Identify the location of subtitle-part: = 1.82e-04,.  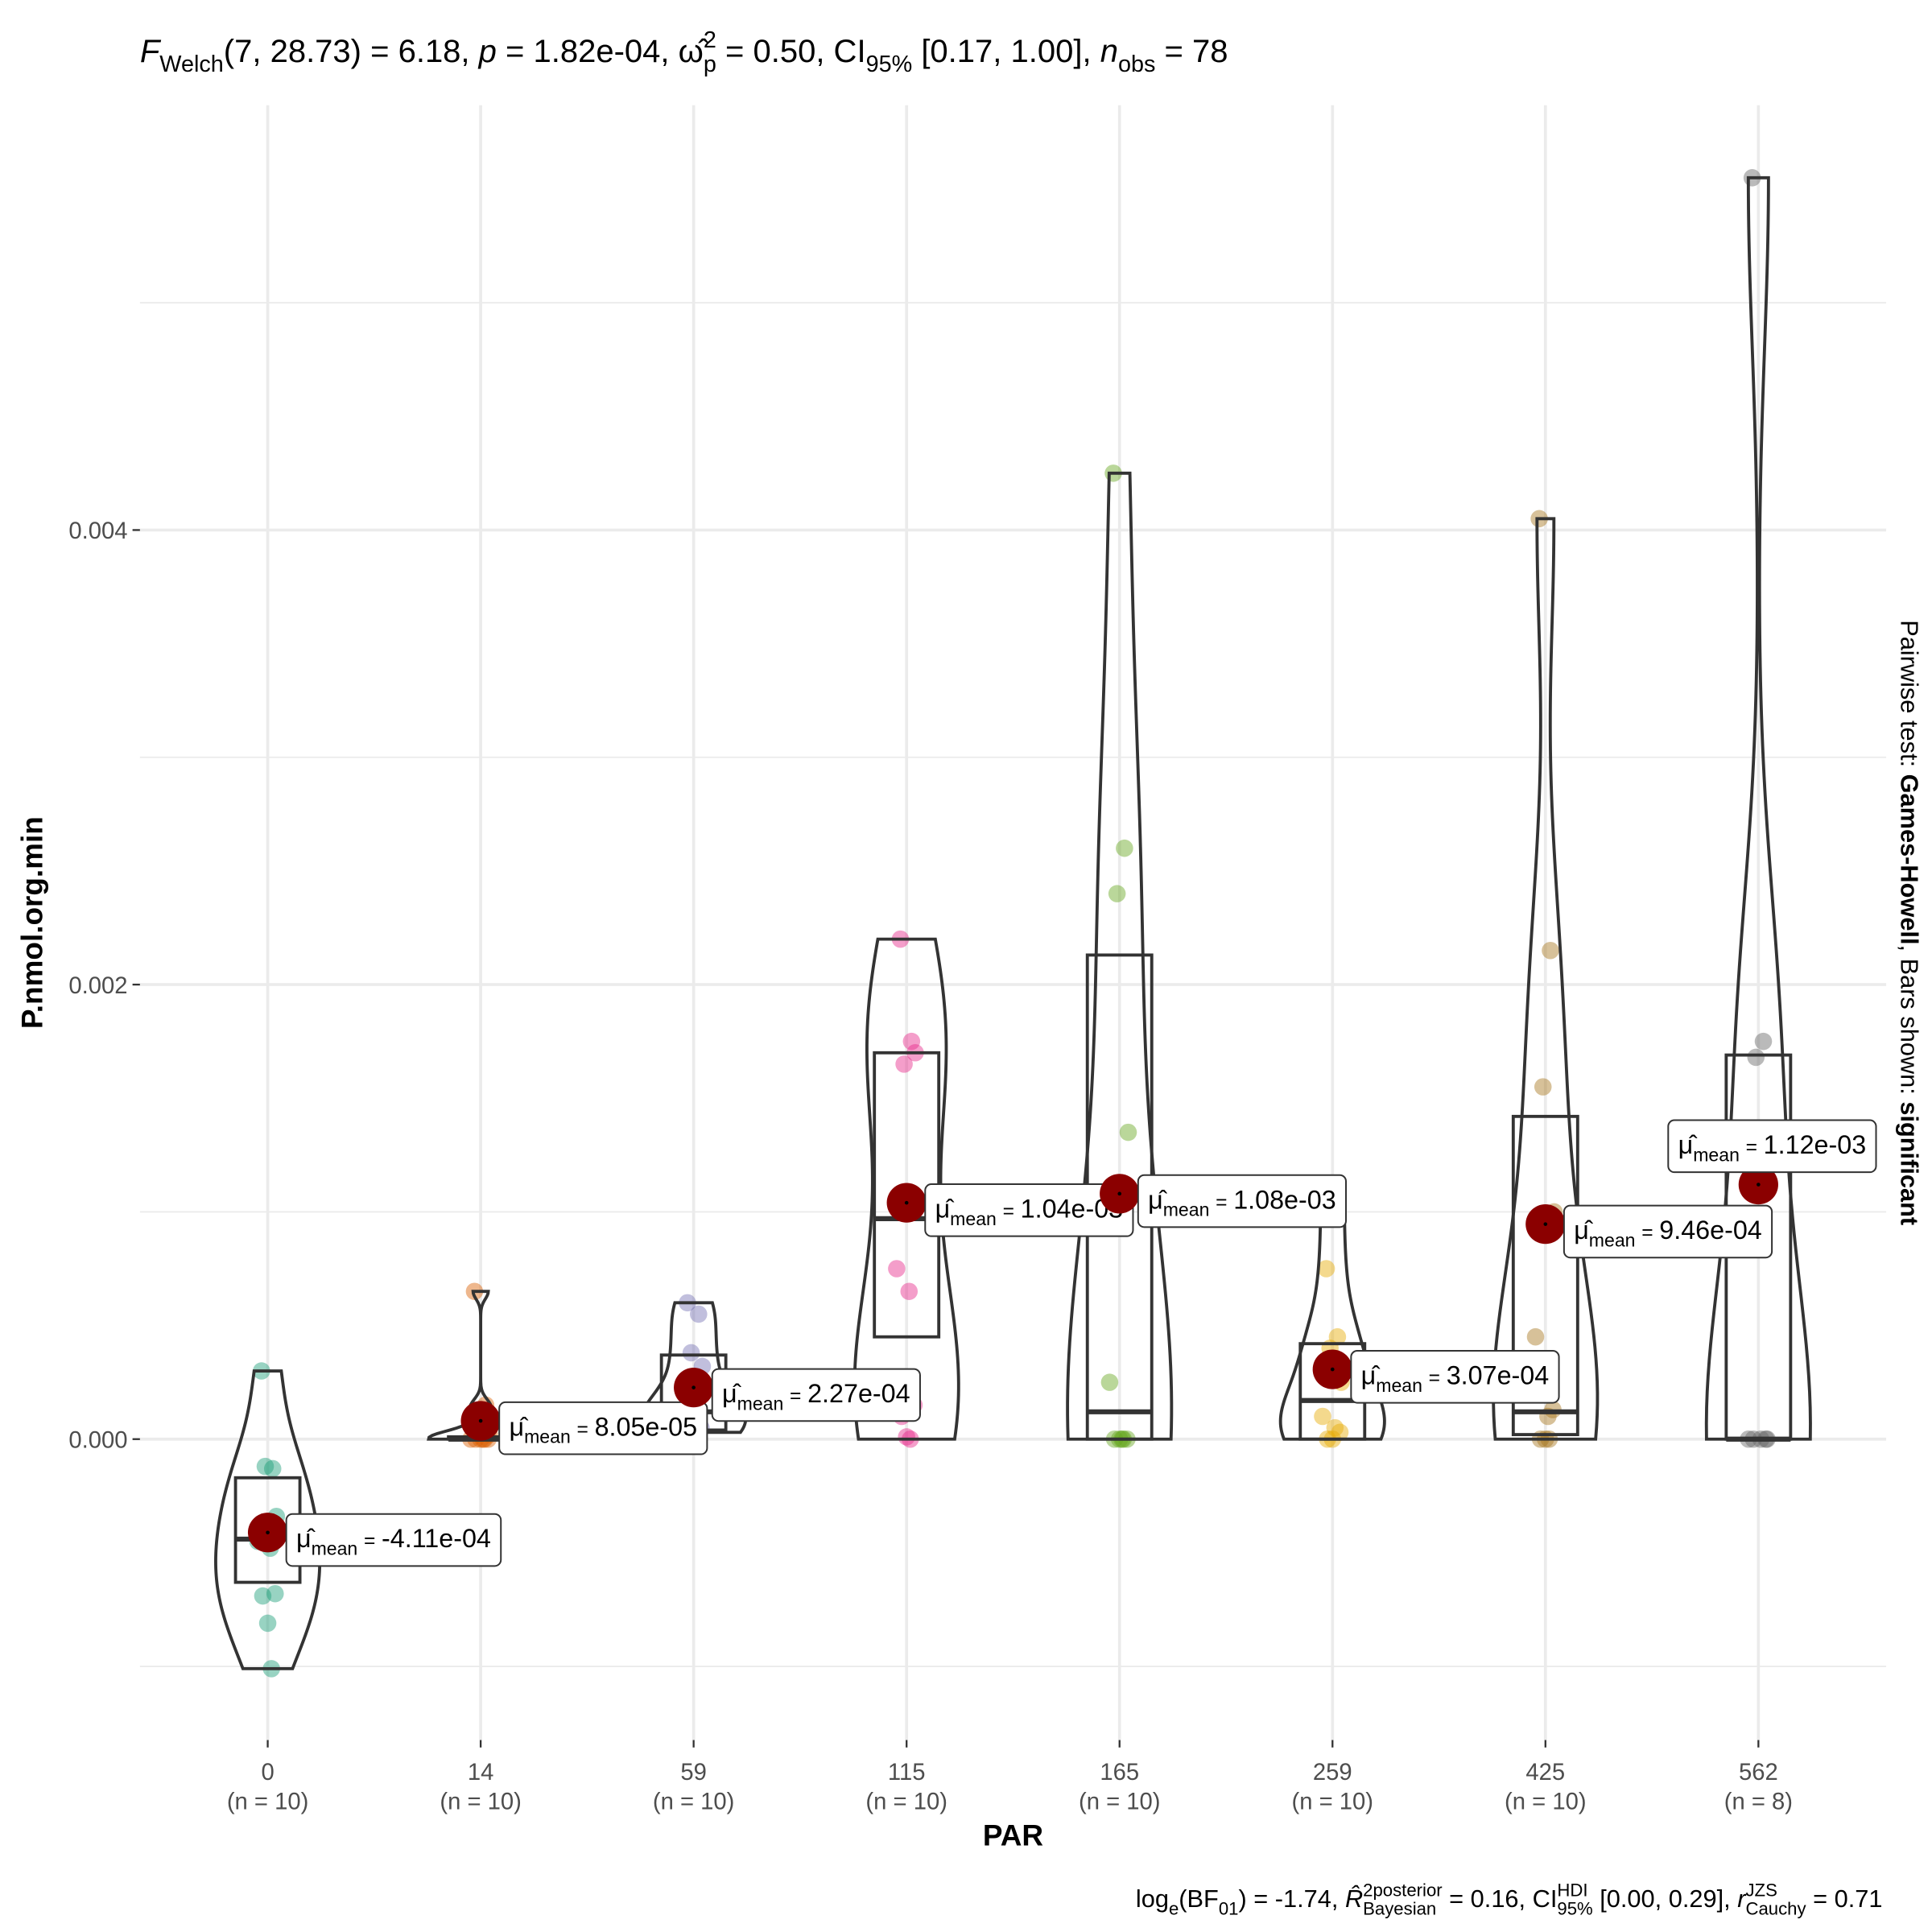
(588, 51).